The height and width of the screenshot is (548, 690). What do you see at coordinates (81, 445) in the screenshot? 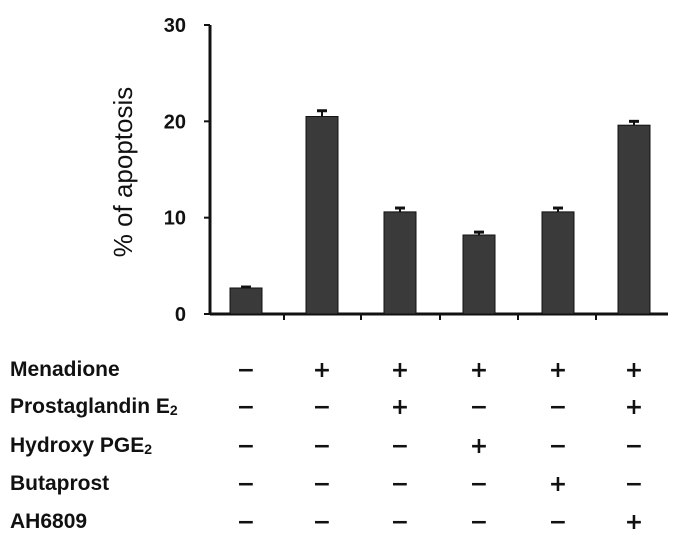
I see `condition-label: Hydroxy PGE2` at bounding box center [81, 445].